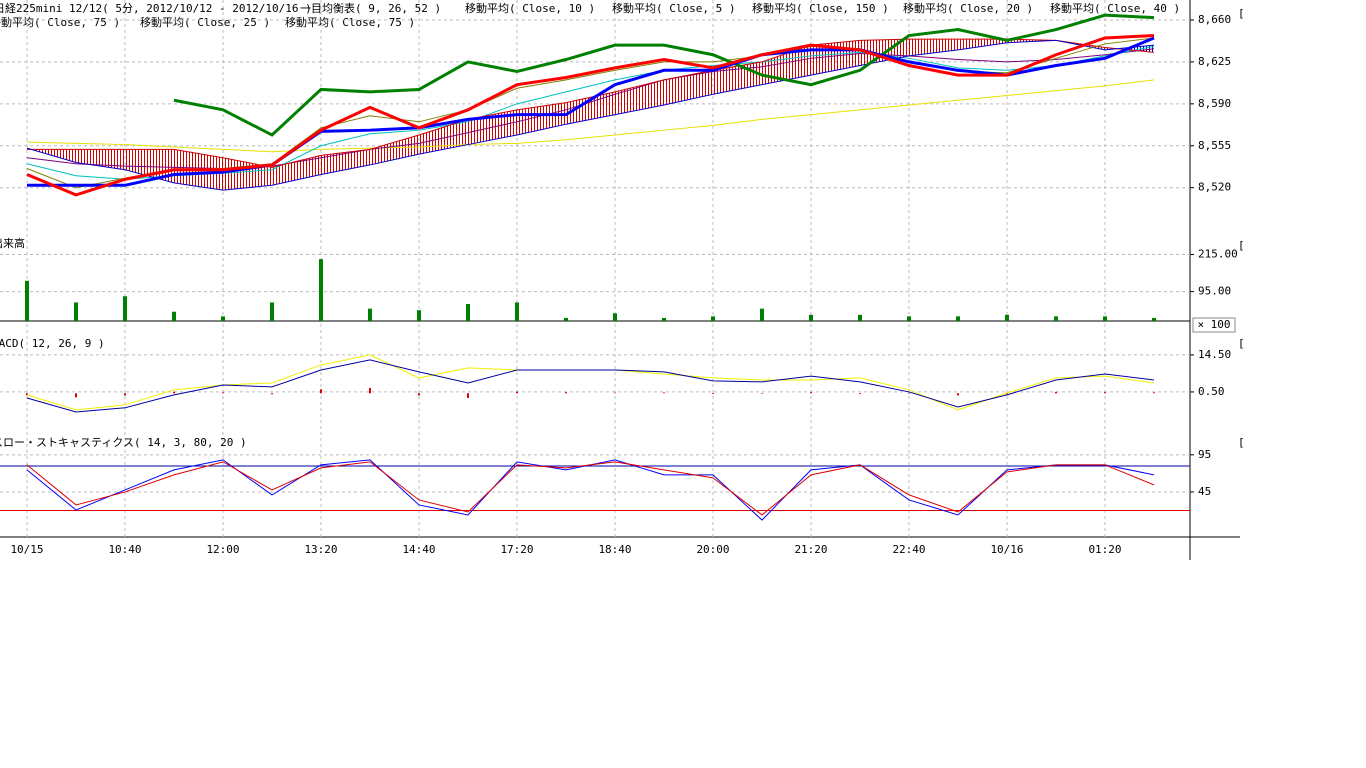  What do you see at coordinates (418, 549) in the screenshot?
I see `x-tick-label: 14:40` at bounding box center [418, 549].